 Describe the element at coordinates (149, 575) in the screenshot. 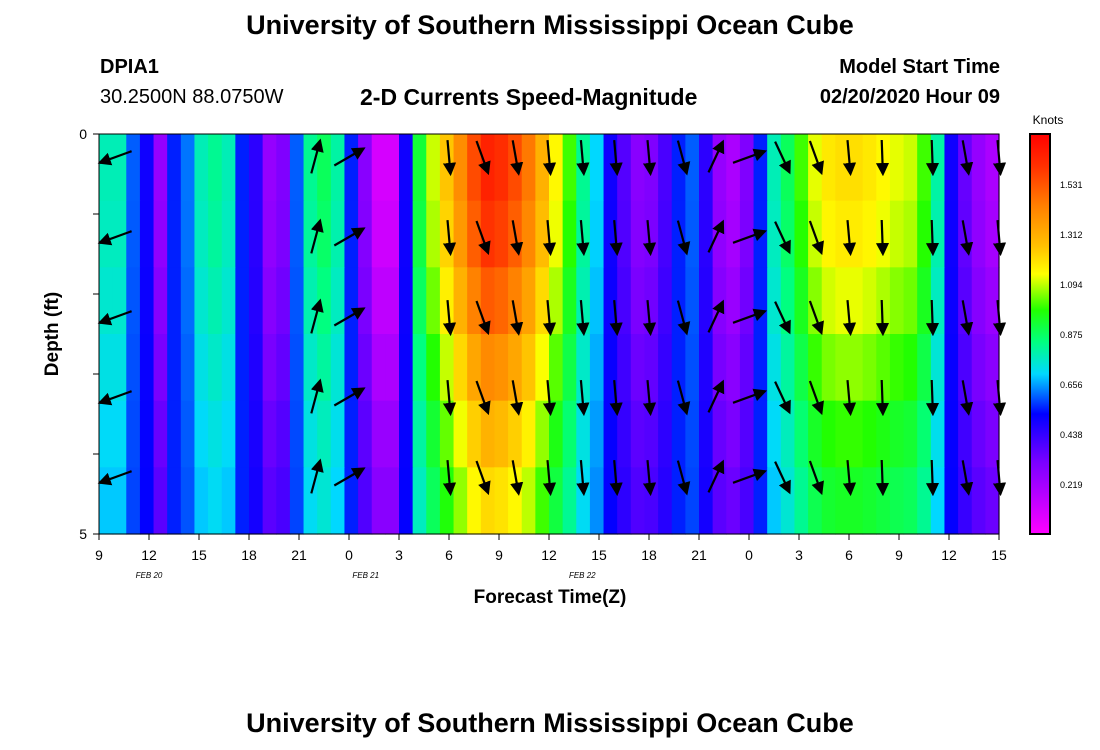

I see `date-label: FEB 20` at that location.